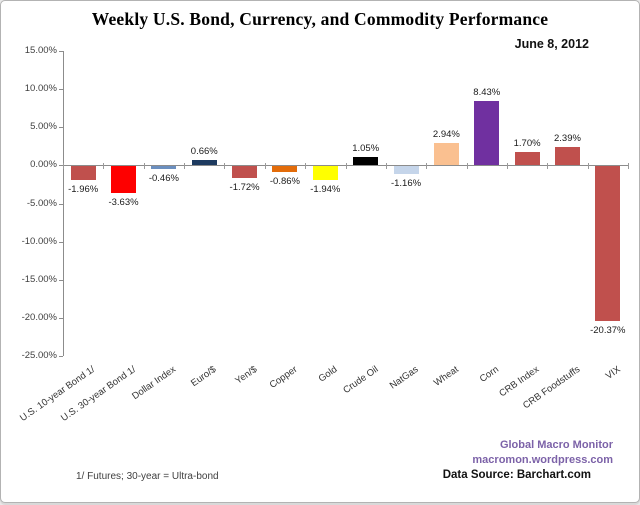 This screenshot has height=505, width=640. What do you see at coordinates (328, 374) in the screenshot?
I see `category-label: Gold` at bounding box center [328, 374].